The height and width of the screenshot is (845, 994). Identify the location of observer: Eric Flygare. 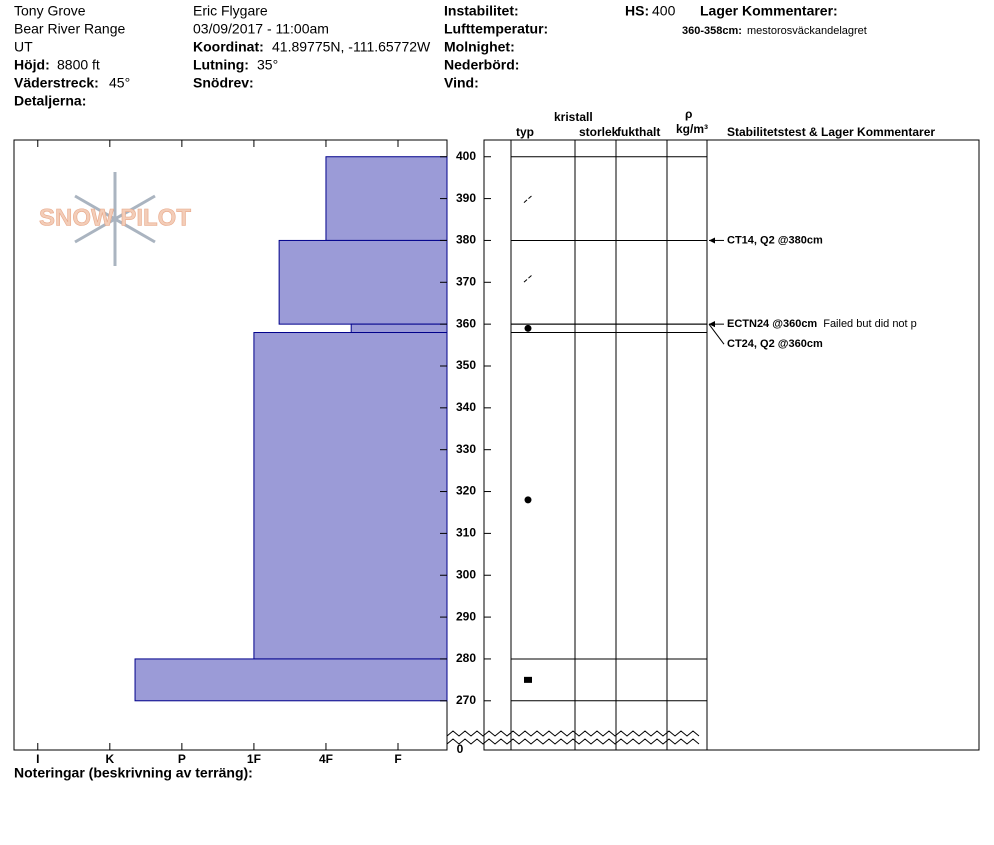
(230, 11).